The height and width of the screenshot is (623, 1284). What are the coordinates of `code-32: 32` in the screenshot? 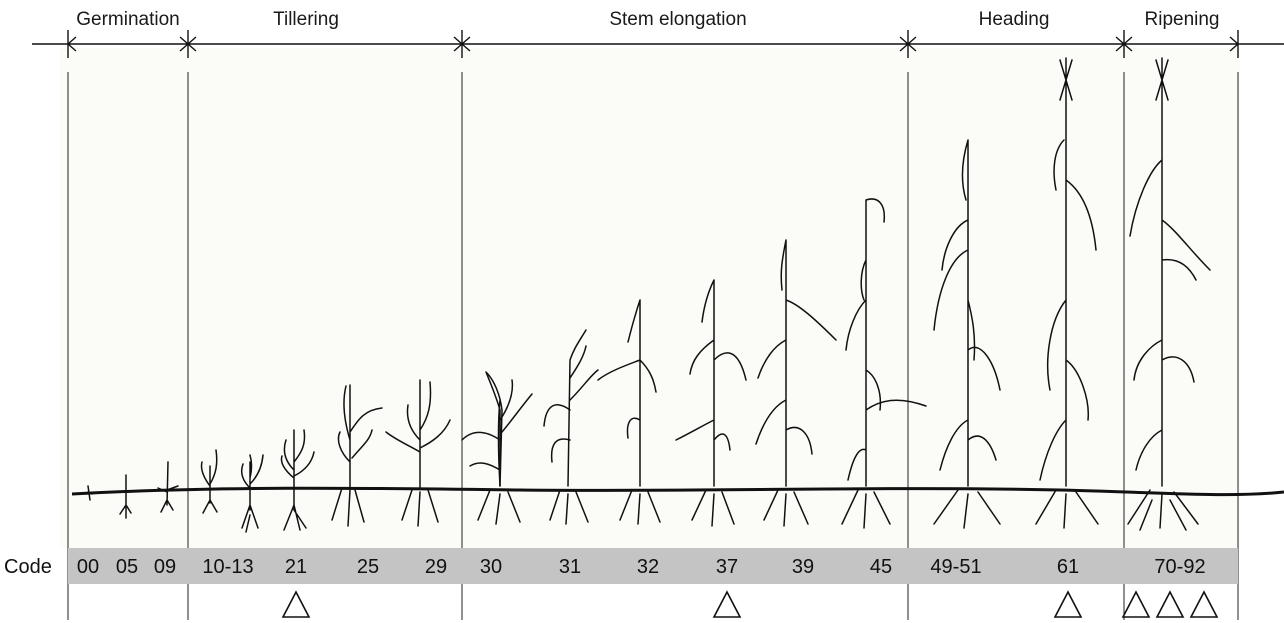 It's located at (648, 567).